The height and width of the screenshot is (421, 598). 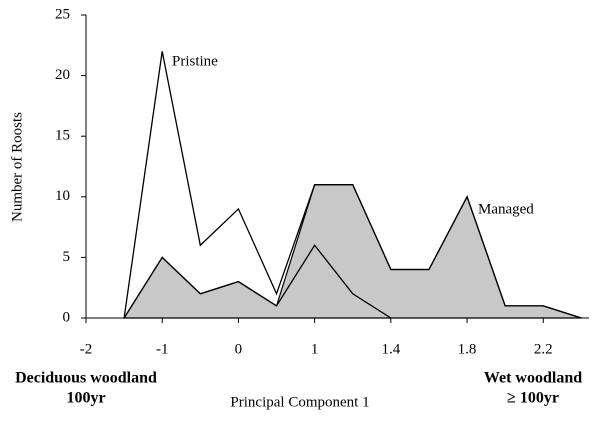 I want to click on y-tick-label: 0, so click(x=67, y=317).